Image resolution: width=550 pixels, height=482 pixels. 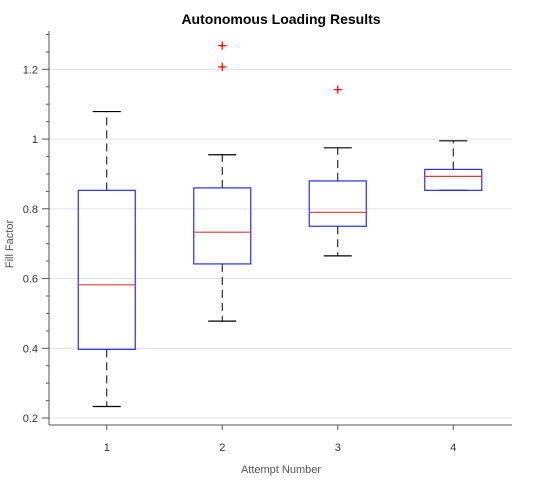 What do you see at coordinates (338, 448) in the screenshot?
I see `x-tick-label: 3` at bounding box center [338, 448].